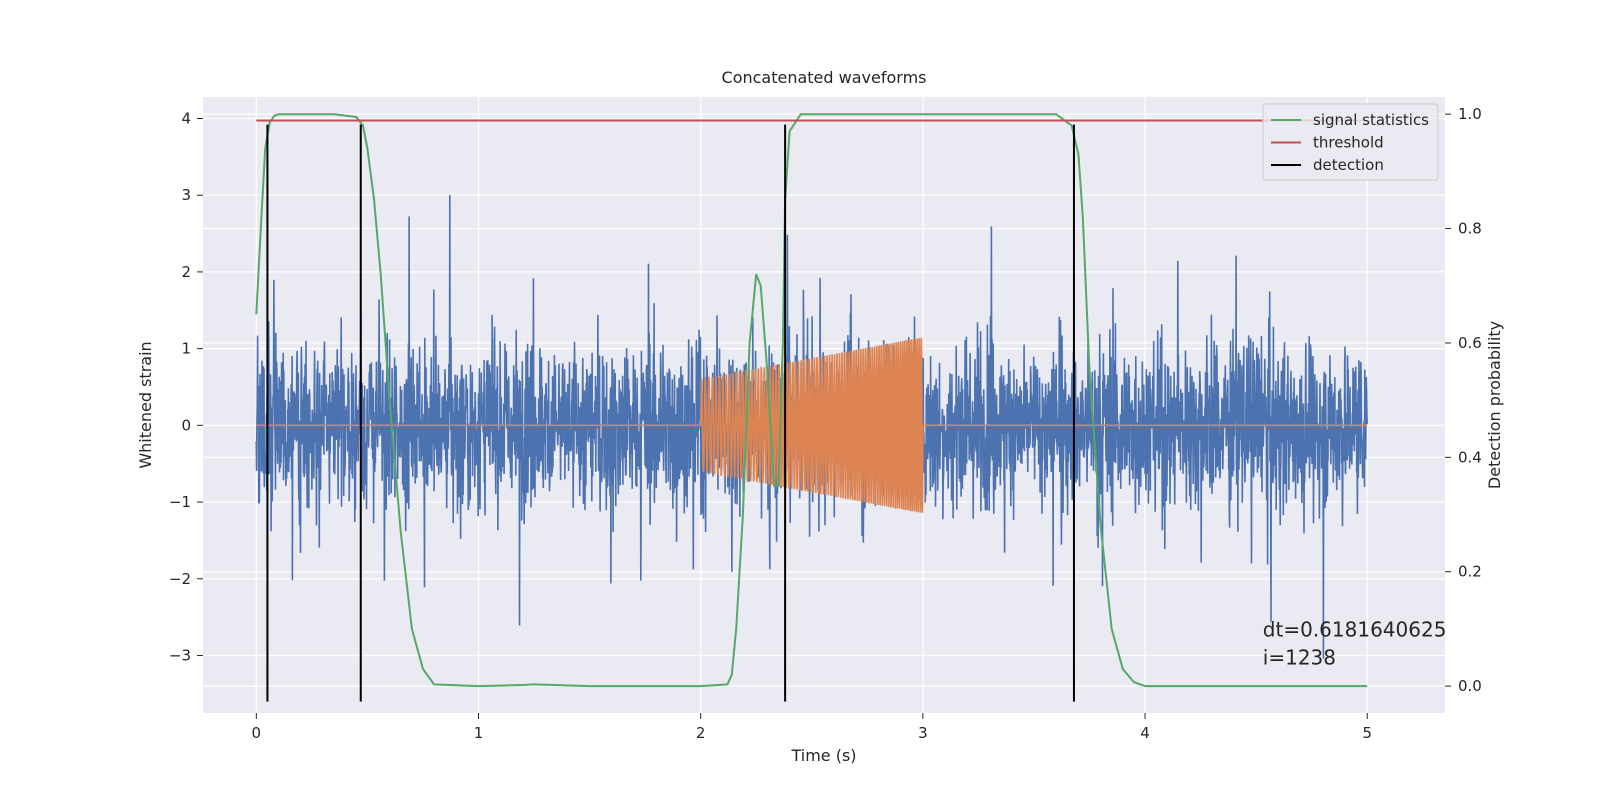  What do you see at coordinates (1348, 165) in the screenshot?
I see `legend-label: detection` at bounding box center [1348, 165].